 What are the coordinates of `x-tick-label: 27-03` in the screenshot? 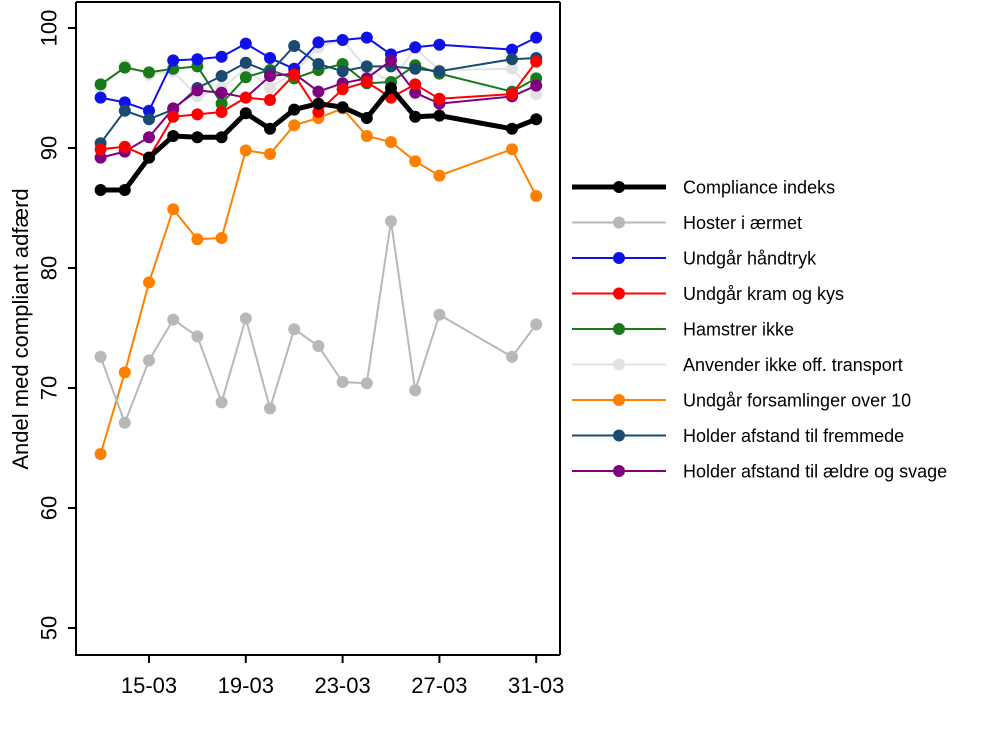 It's located at (439, 685).